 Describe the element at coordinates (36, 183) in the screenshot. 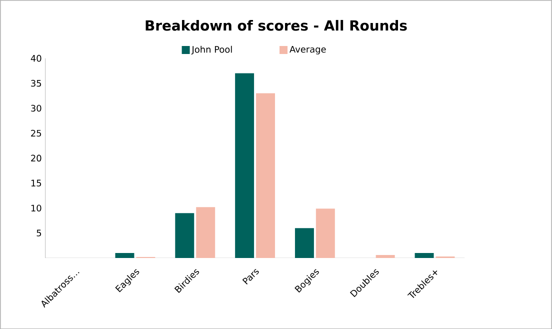

I see `y-tick-label: 15` at that location.